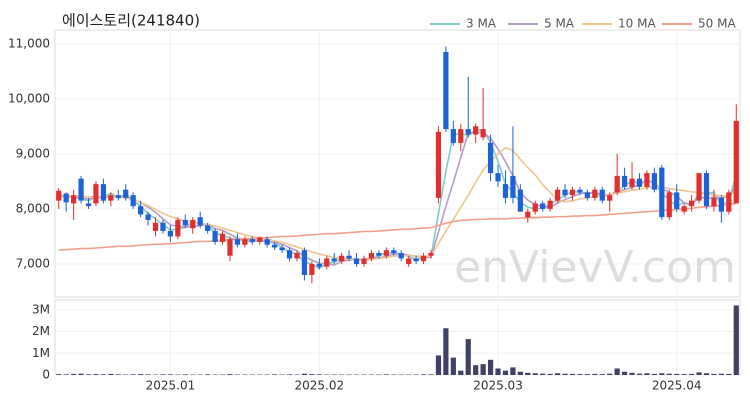 This screenshot has height=400, width=750. What do you see at coordinates (595, 267) in the screenshot?
I see `watermark: enVievV.com` at bounding box center [595, 267].